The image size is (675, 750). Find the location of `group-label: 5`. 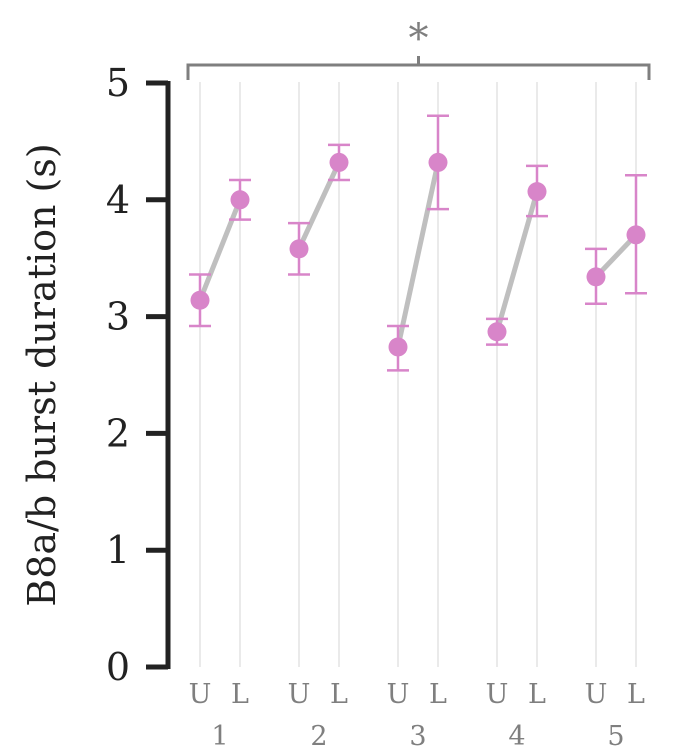

group-label: 5 is located at coordinates (615, 735).